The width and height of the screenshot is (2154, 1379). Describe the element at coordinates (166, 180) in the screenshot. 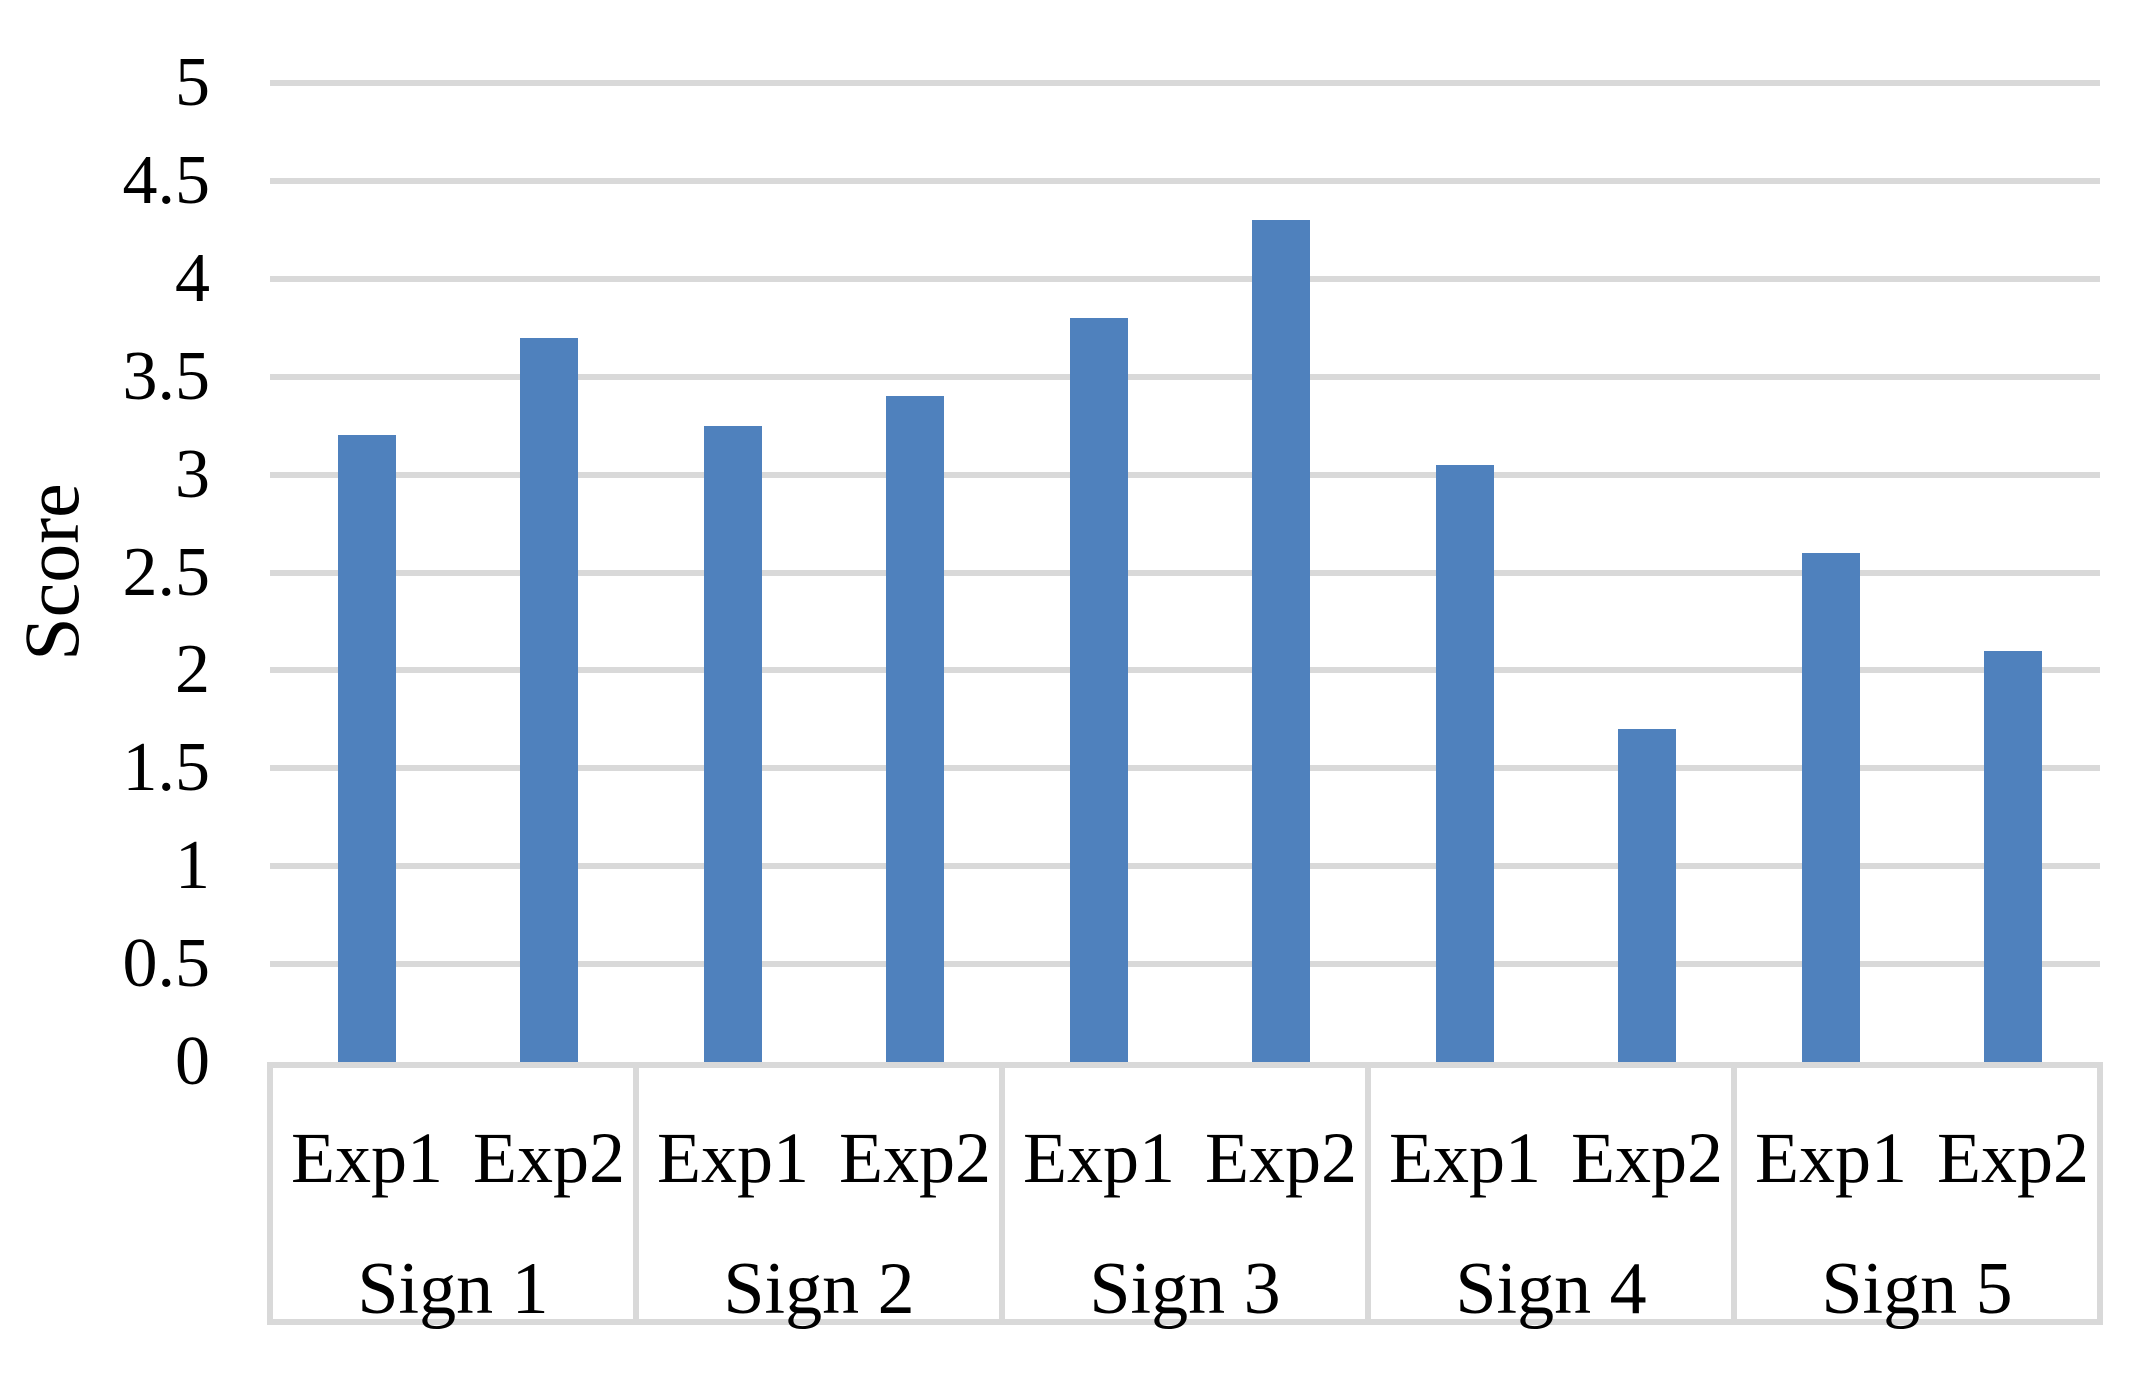

I see `y-tick-label: 4.5` at that location.